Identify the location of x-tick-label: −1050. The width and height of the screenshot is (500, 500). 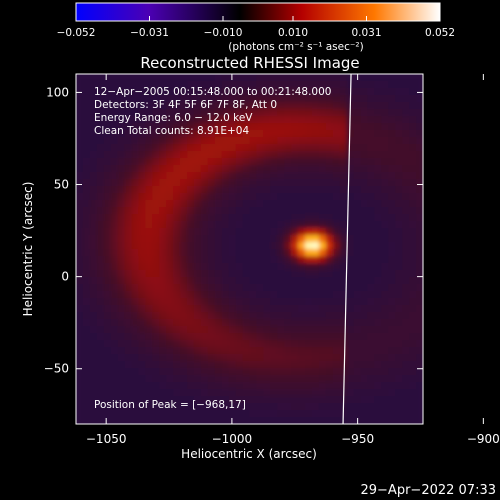
(106, 439).